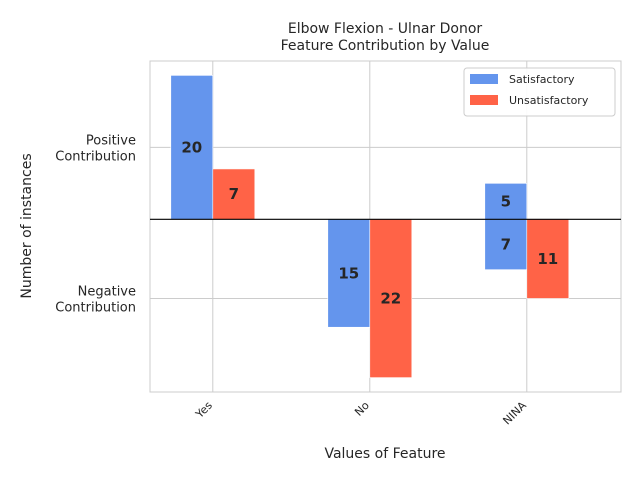 Image resolution: width=640 pixels, height=480 pixels. Describe the element at coordinates (385, 29) in the screenshot. I see `chart-title-line: Elbow Flexion - Ulnar Donor` at that location.